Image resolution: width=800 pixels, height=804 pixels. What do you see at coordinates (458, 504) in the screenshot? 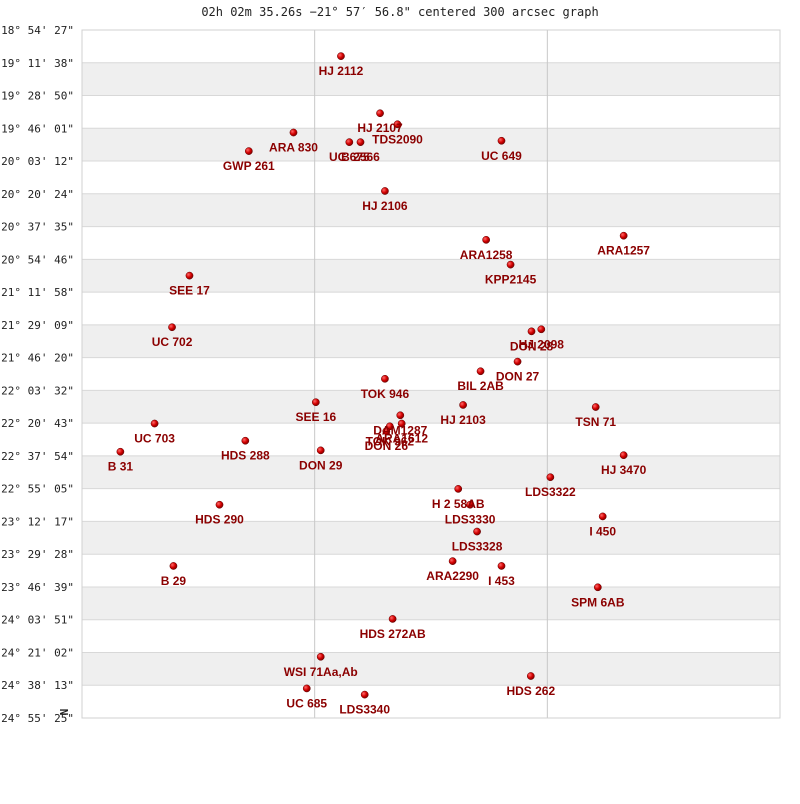
I see `star-label: H 2 58AB` at bounding box center [458, 504].